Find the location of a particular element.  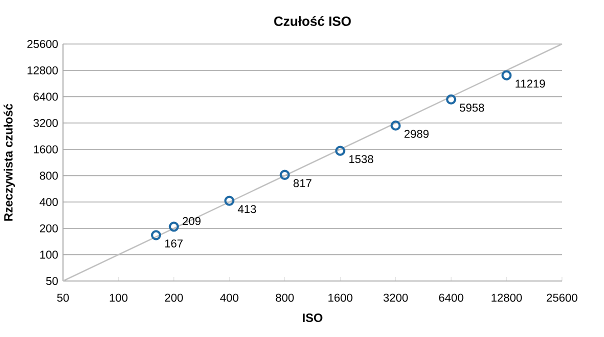

y-tick-label: 400 is located at coordinates (49, 202).